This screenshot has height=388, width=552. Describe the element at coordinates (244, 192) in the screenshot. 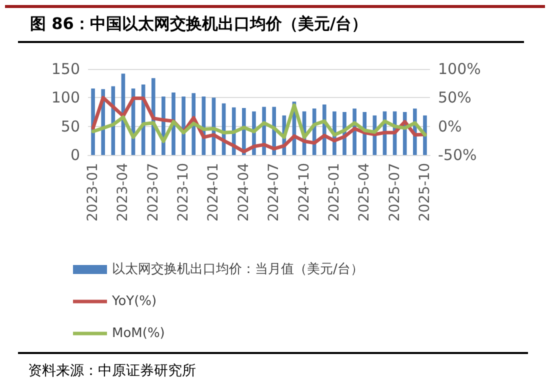

I see `x-tick-label: 2024-04` at that location.